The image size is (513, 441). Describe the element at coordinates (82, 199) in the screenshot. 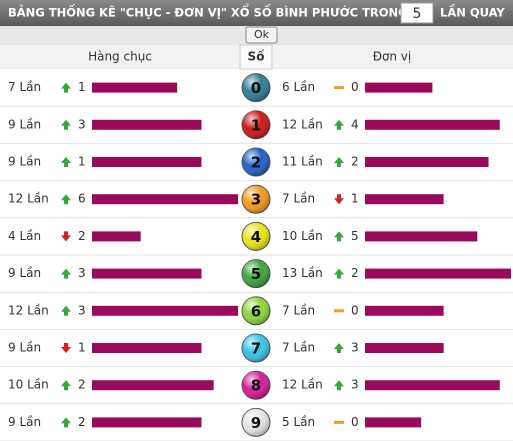

I see `tens-change: 6` at that location.